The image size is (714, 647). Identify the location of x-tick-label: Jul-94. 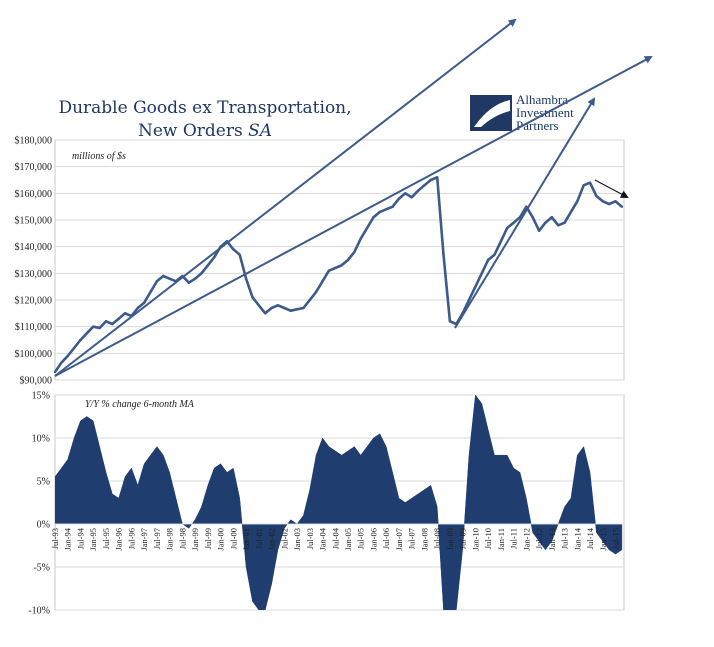
(80, 538).